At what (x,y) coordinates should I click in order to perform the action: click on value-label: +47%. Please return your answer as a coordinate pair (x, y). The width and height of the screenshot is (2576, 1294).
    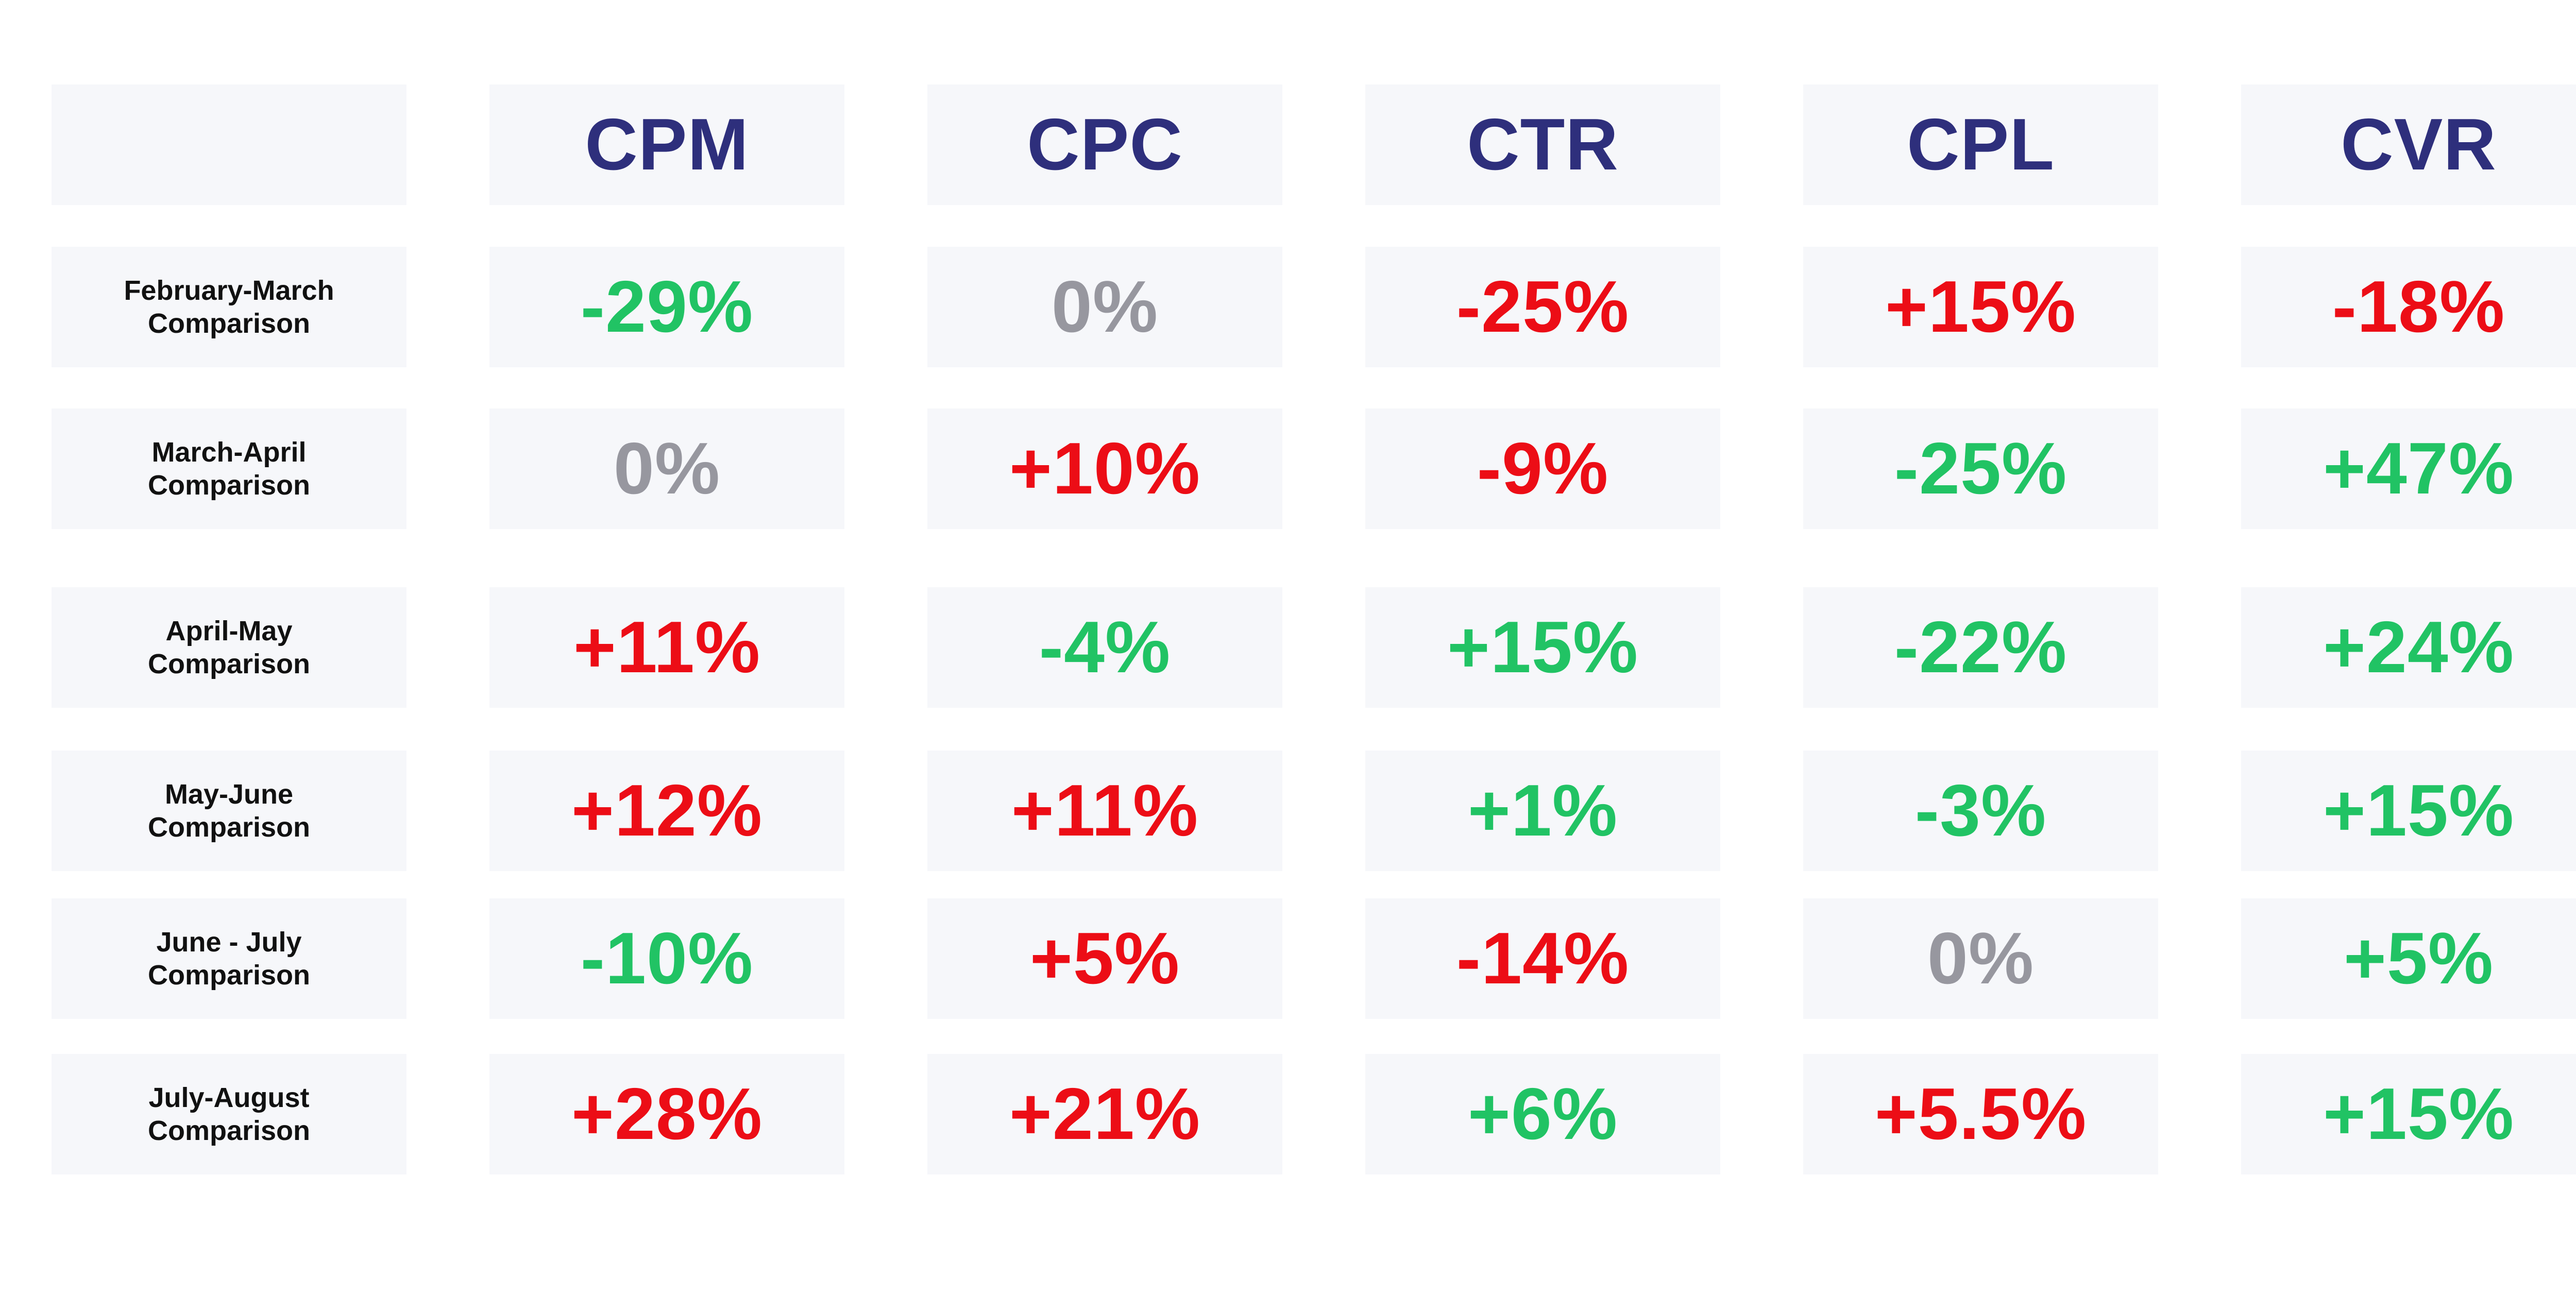
    Looking at the image, I should click on (2419, 468).